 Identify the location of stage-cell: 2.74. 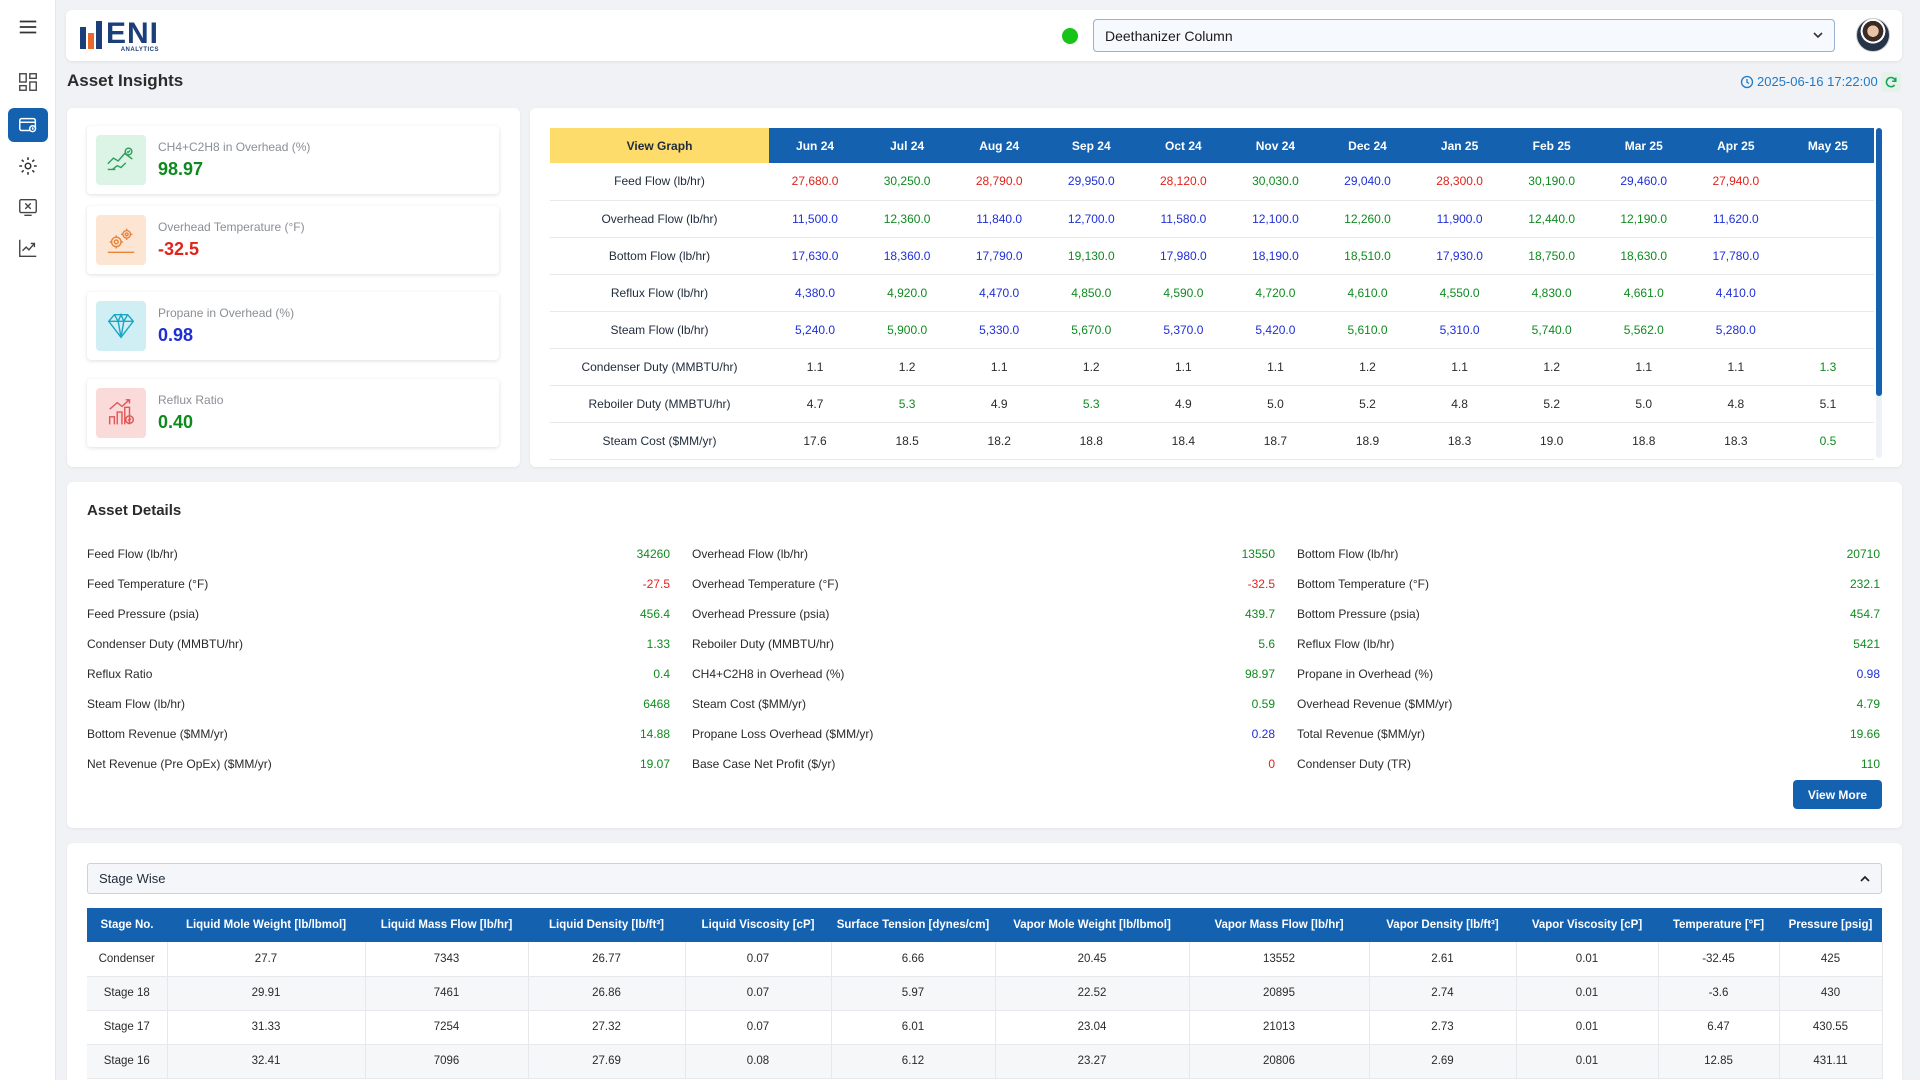
(1443, 993).